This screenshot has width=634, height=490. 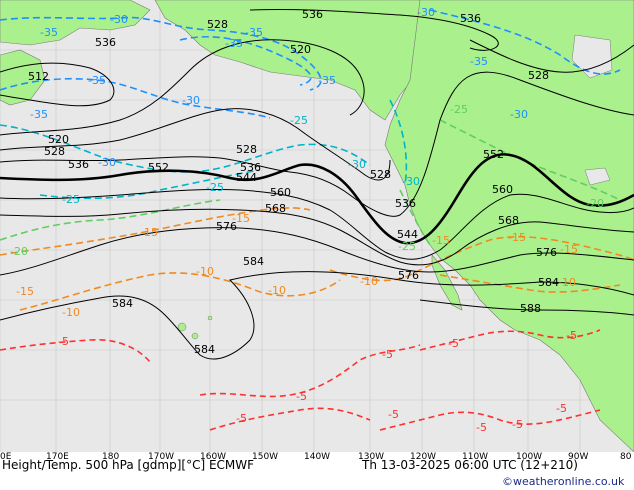 I want to click on map-title: Height/Temp. 500 hPa [gdmp][°C] ECMWF, so click(x=128, y=465).